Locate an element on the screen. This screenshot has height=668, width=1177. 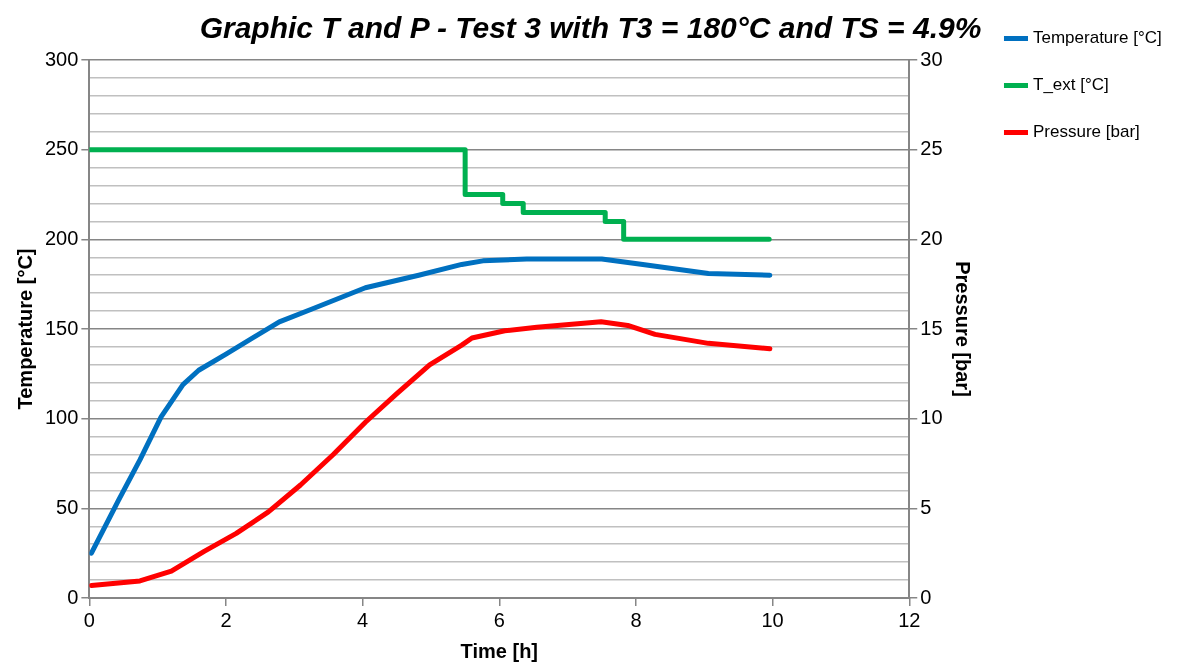
x-tick-label: 2 is located at coordinates (226, 619).